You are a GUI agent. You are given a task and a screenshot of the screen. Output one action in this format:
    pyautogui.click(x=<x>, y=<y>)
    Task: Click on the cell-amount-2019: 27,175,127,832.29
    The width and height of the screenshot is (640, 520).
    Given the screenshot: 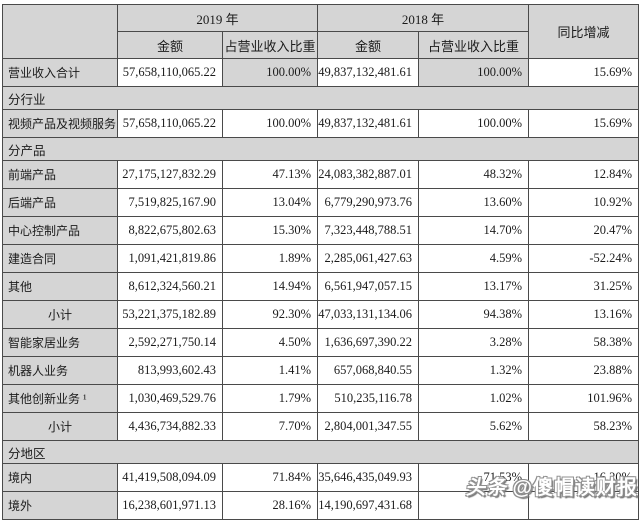 What is the action you would take?
    pyautogui.click(x=170, y=174)
    